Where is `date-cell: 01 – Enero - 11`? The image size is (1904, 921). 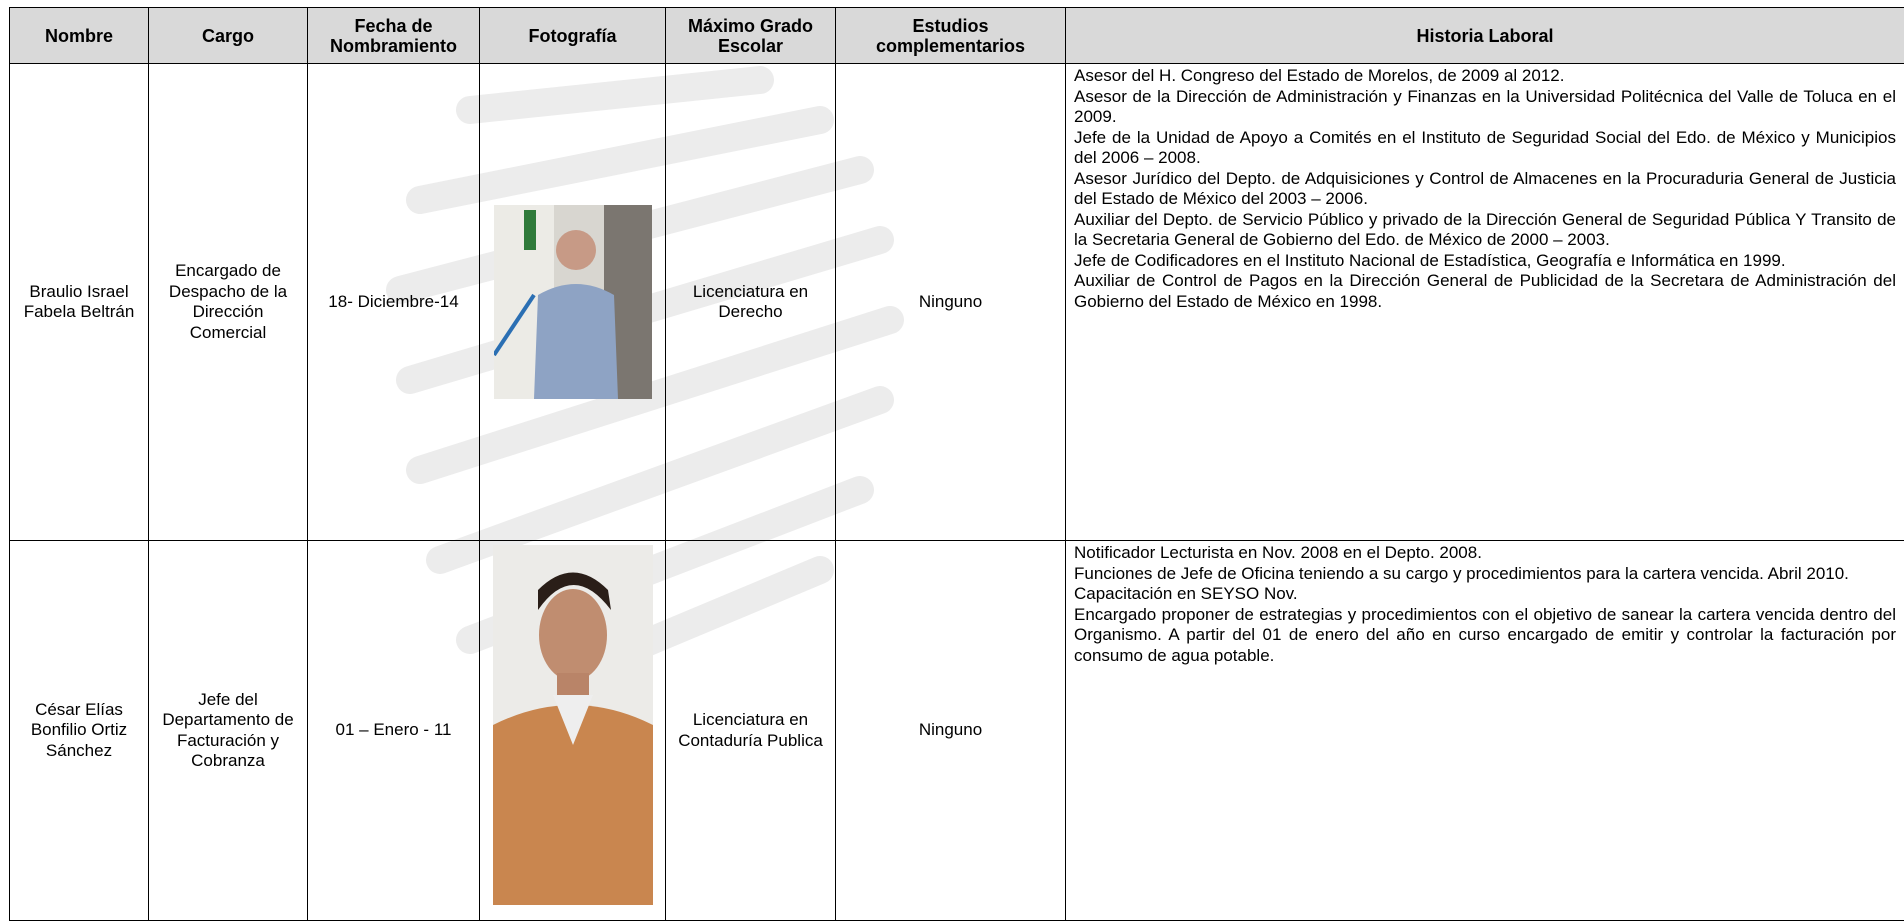
date-cell: 01 – Enero - 11 is located at coordinates (394, 731).